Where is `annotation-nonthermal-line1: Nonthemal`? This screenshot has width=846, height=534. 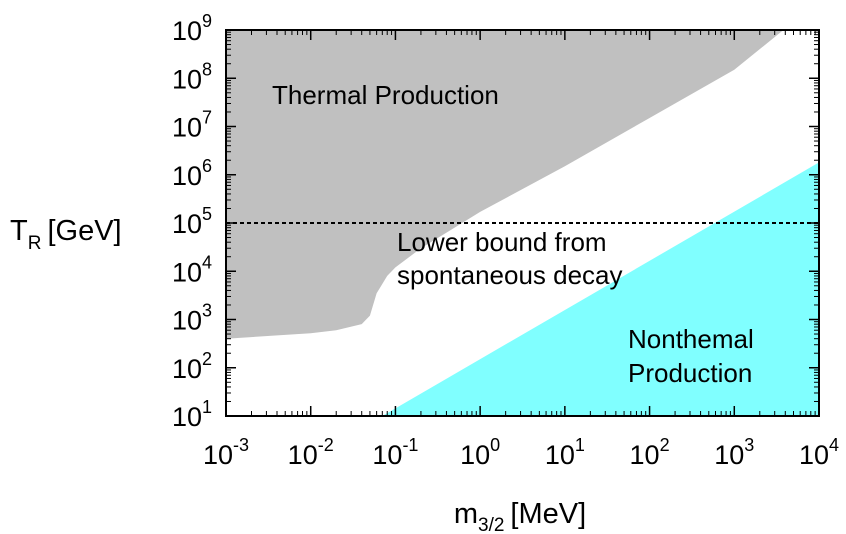
annotation-nonthermal-line1: Nonthemal is located at coordinates (691, 339).